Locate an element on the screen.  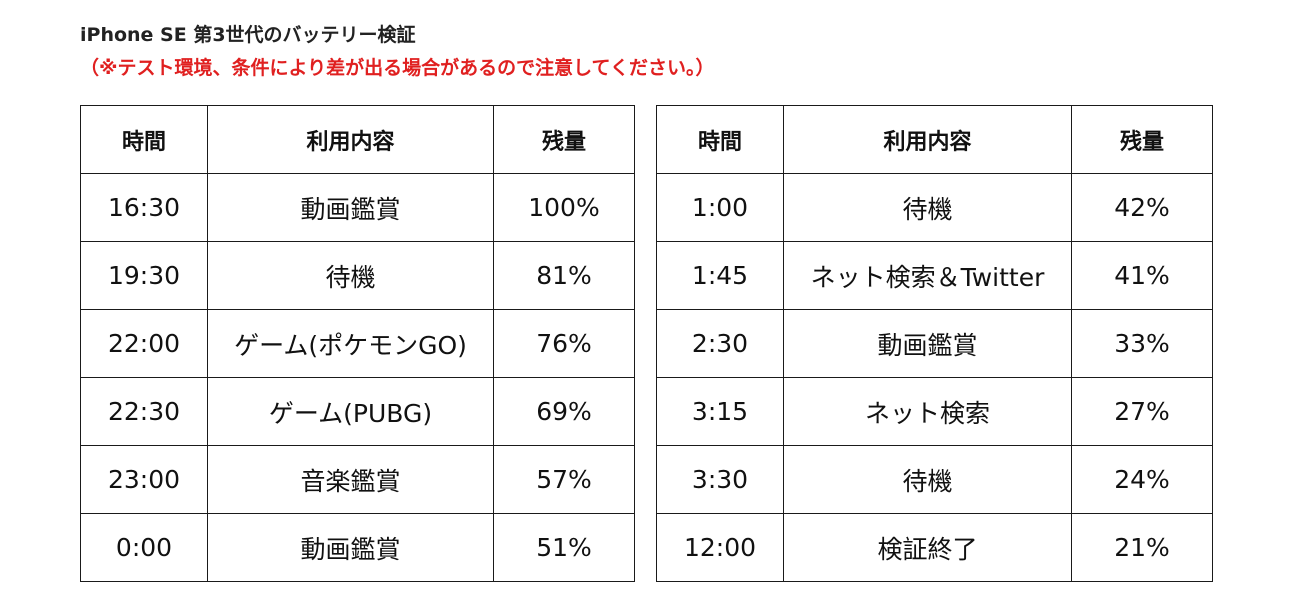
cell-remaining: 57% is located at coordinates (564, 479).